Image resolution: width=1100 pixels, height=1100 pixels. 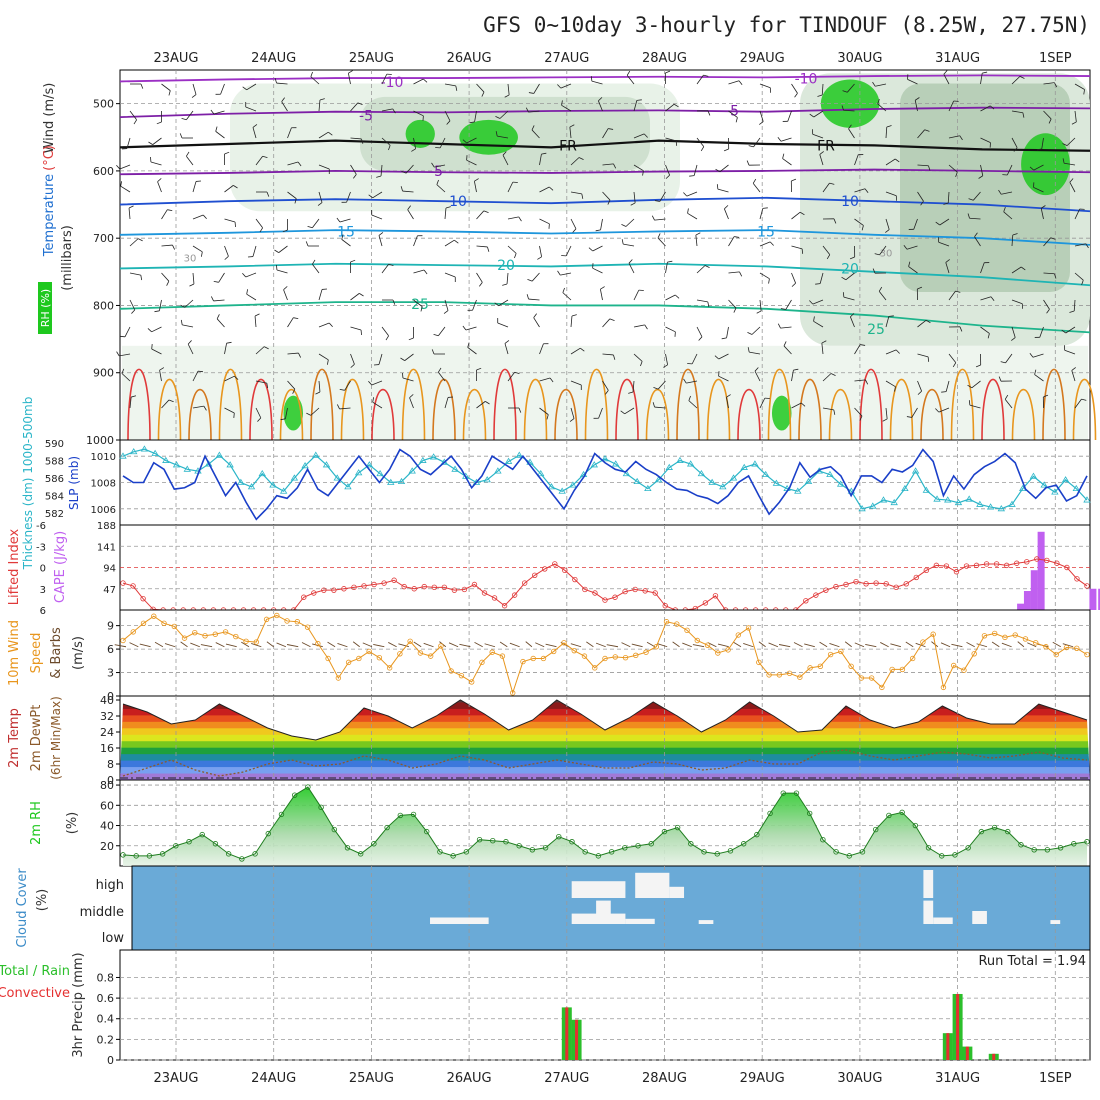 I want to click on slp-tick-label: 1010, so click(x=103, y=457).